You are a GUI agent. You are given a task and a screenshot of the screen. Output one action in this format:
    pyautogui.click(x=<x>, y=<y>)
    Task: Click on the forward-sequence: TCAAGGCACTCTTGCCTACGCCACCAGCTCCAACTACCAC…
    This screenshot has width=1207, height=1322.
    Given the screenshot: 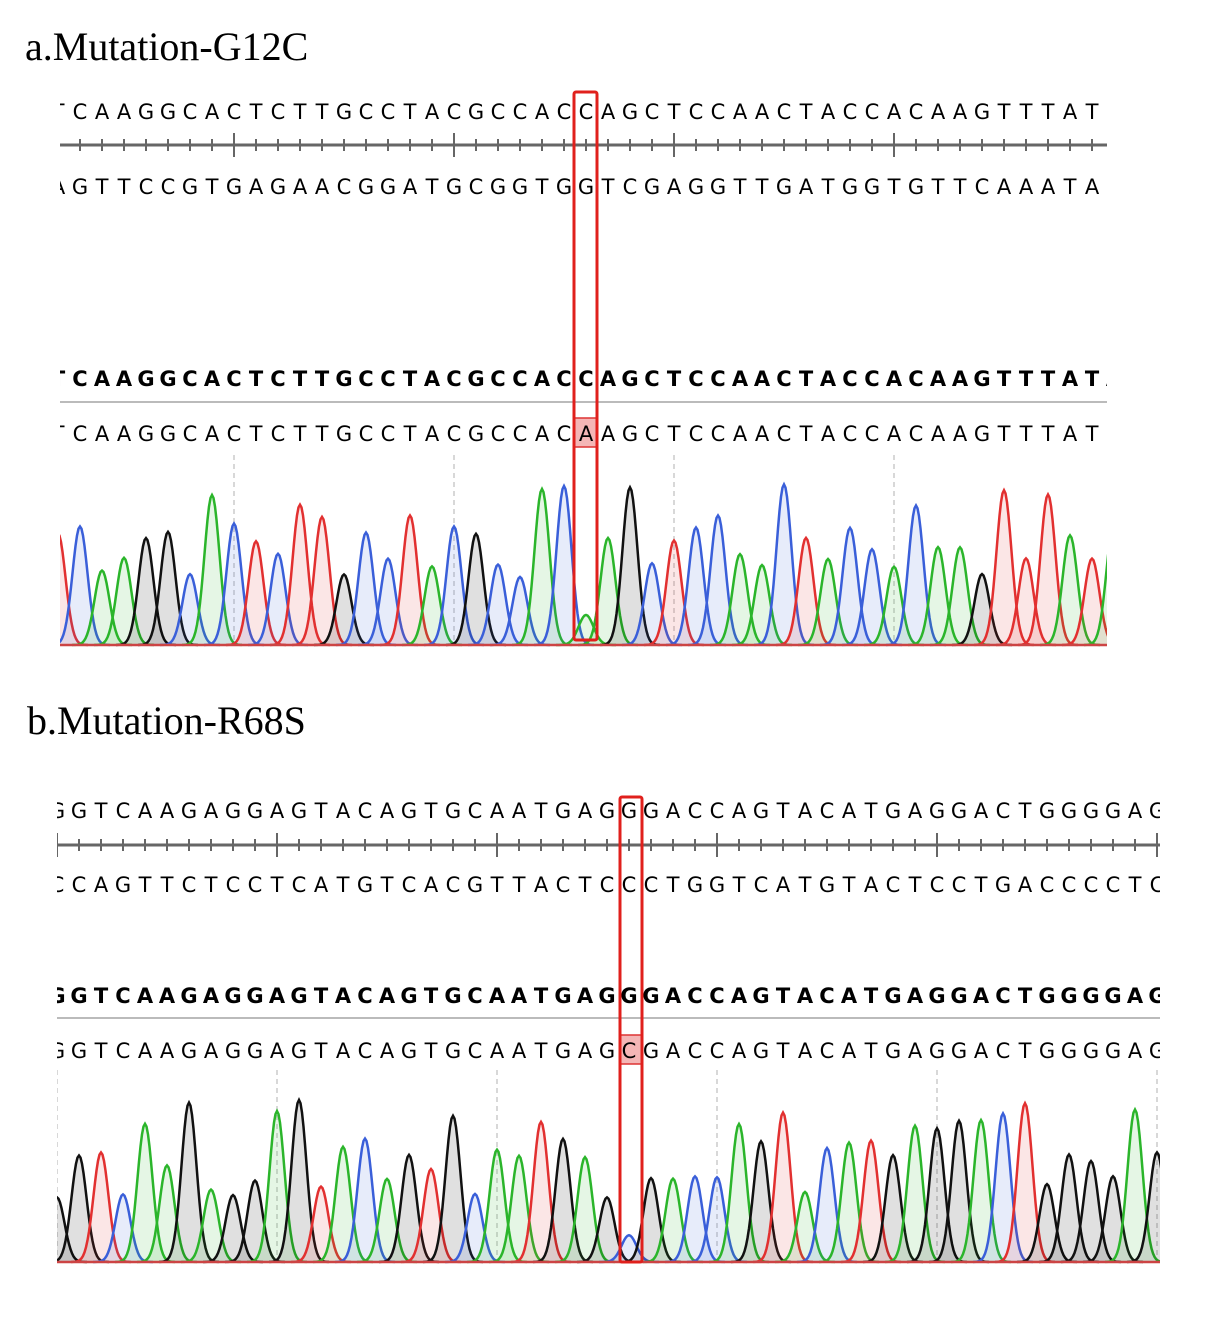 What is the action you would take?
    pyautogui.click(x=586, y=112)
    